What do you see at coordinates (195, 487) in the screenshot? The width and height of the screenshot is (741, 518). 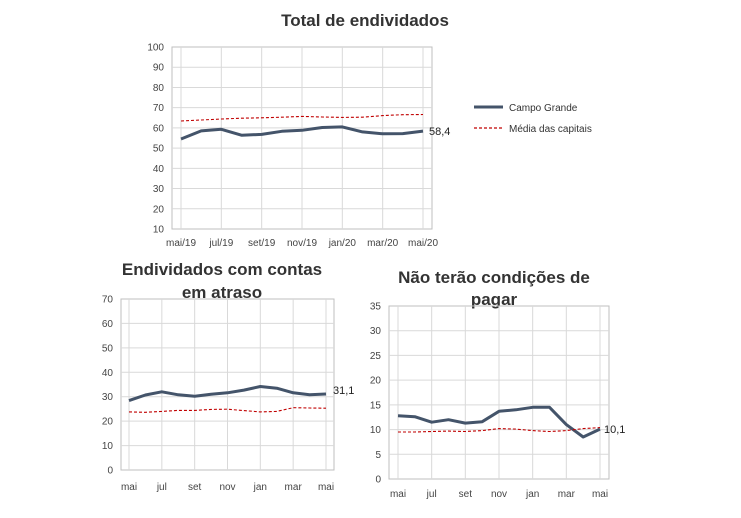 I see `chart2-x-tick-label: set` at bounding box center [195, 487].